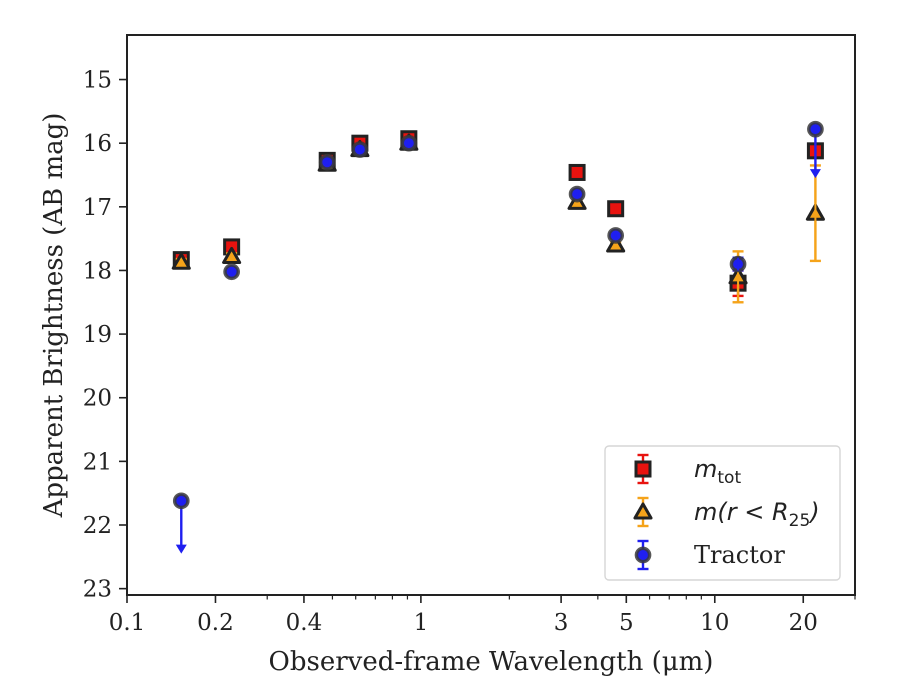  Describe the element at coordinates (491, 662) in the screenshot. I see `x-axis-label: Observed-frame Wavelength (μm)` at that location.